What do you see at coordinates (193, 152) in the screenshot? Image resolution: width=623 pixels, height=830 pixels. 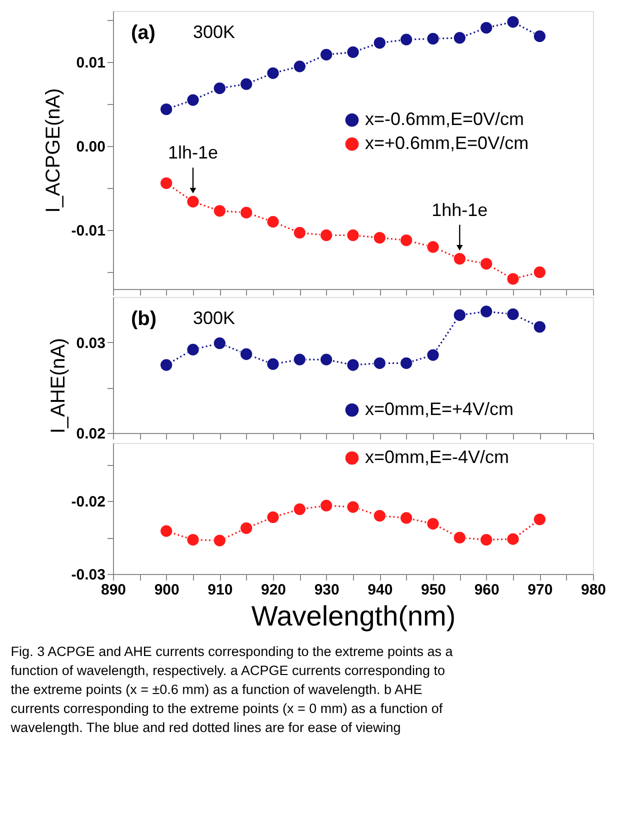 I see `annotation: 1lh-1e` at bounding box center [193, 152].